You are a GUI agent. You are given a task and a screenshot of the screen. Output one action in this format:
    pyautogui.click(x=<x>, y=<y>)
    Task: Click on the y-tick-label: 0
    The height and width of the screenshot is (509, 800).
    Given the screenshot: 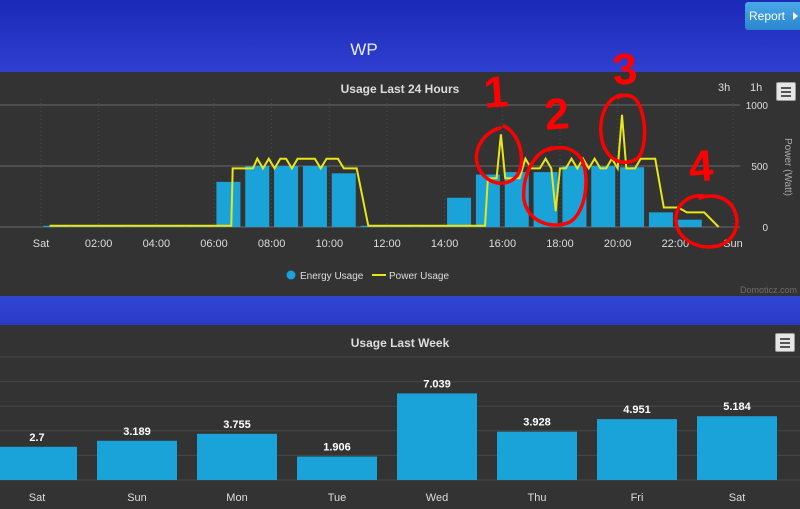 What is the action you would take?
    pyautogui.click(x=765, y=228)
    